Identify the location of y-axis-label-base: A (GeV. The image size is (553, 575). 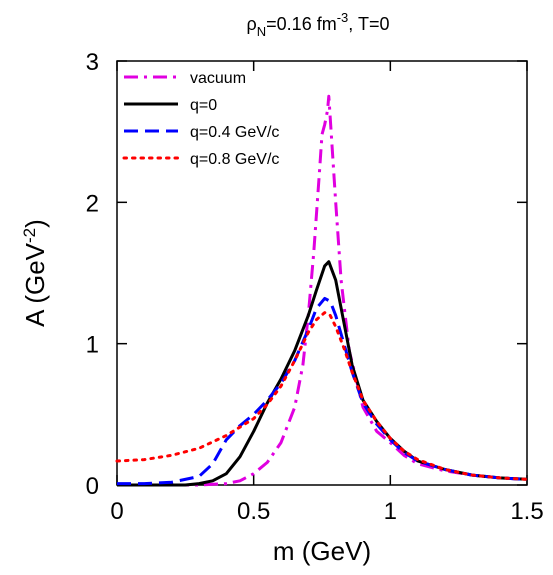
(35, 284).